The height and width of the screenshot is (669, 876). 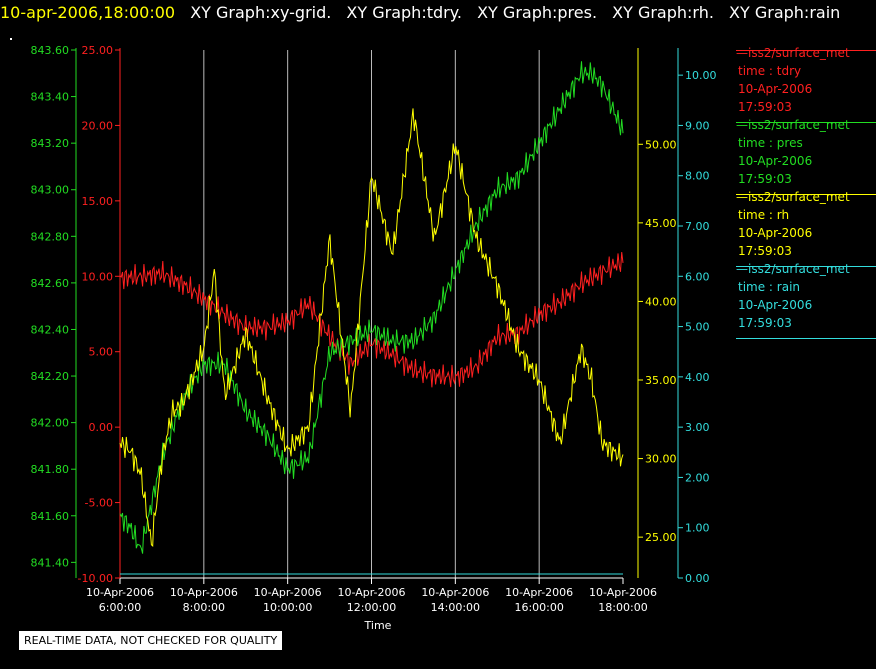 What do you see at coordinates (50, 50) in the screenshot?
I see `pres-tick-label: 843.60` at bounding box center [50, 50].